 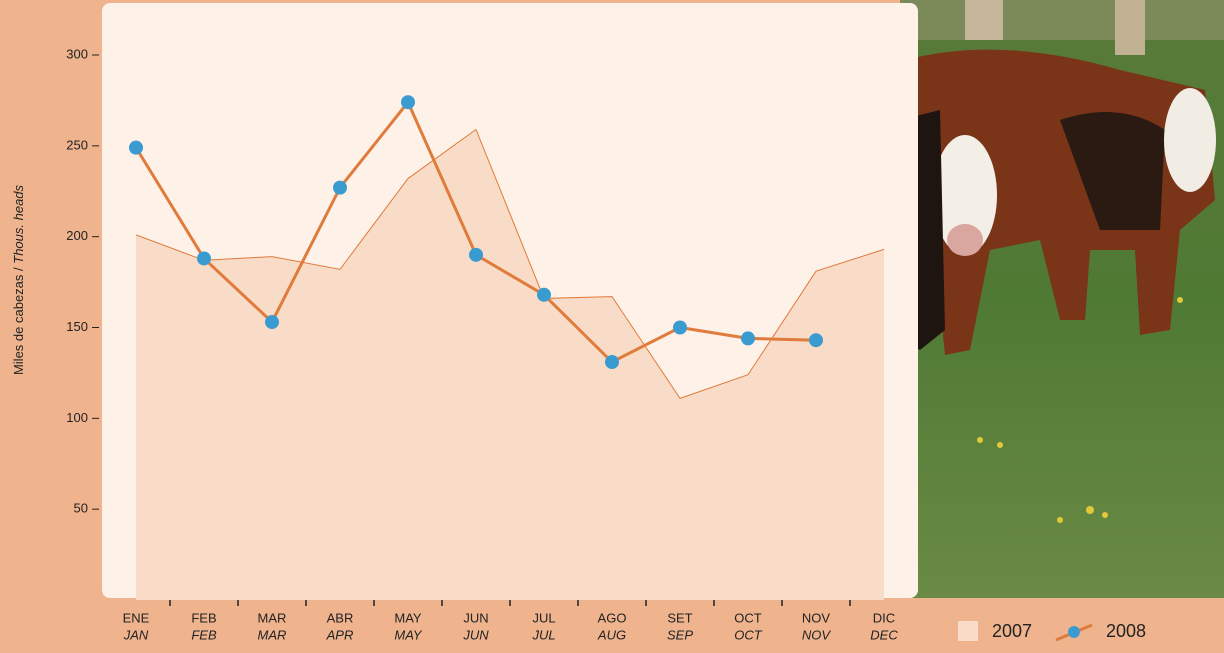 What do you see at coordinates (1012, 631) in the screenshot?
I see `legend-label: 2007` at bounding box center [1012, 631].